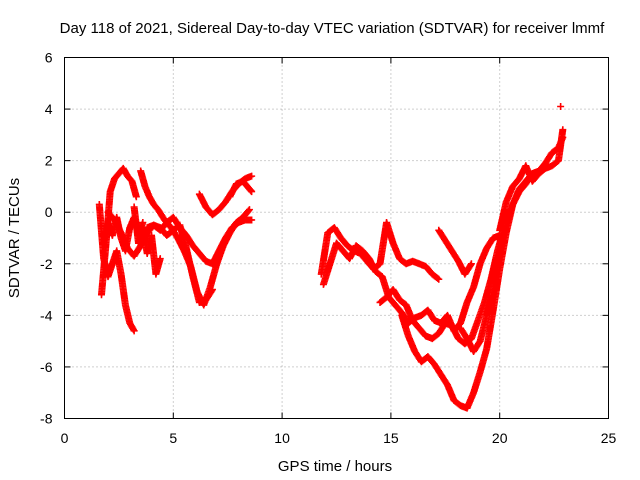 Image resolution: width=640 pixels, height=480 pixels. Describe the element at coordinates (49, 161) in the screenshot. I see `y-tick-label: 2` at that location.